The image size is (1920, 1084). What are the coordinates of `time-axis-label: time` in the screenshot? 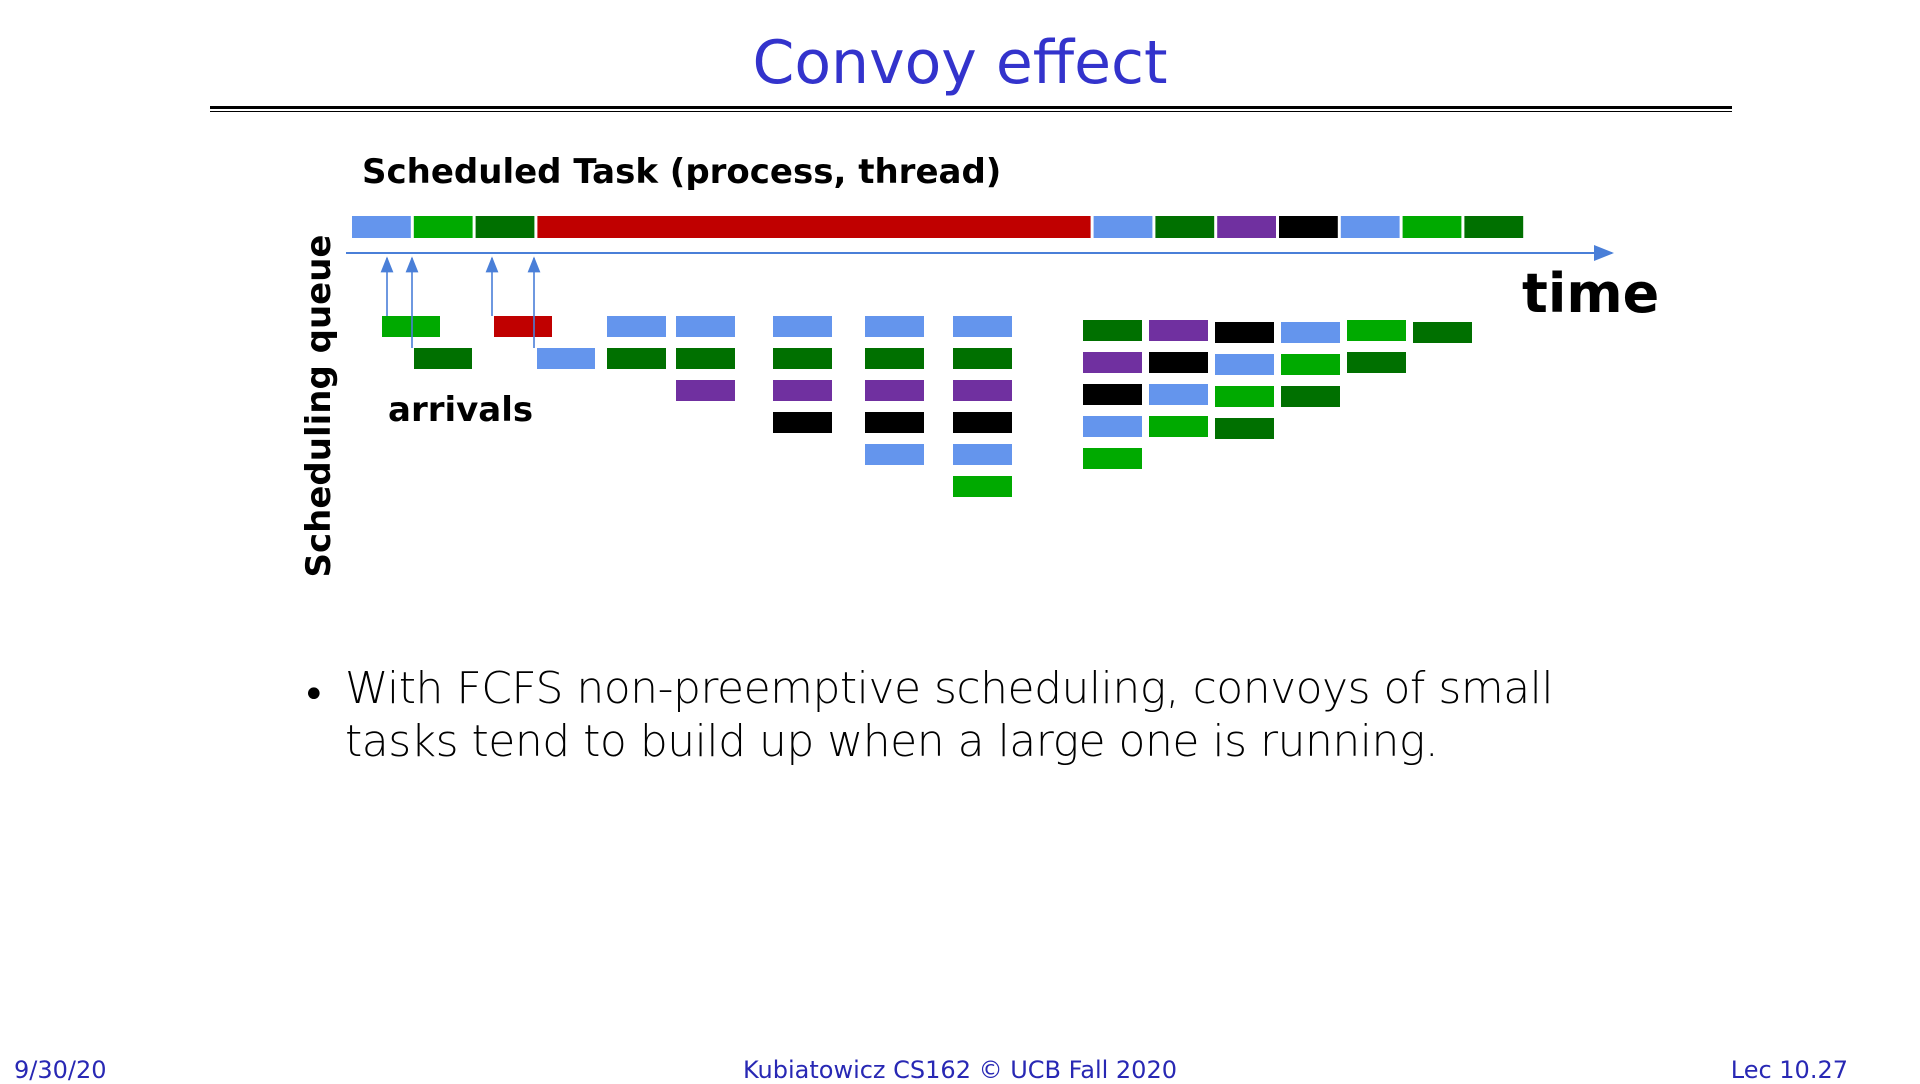 It's located at (1591, 293).